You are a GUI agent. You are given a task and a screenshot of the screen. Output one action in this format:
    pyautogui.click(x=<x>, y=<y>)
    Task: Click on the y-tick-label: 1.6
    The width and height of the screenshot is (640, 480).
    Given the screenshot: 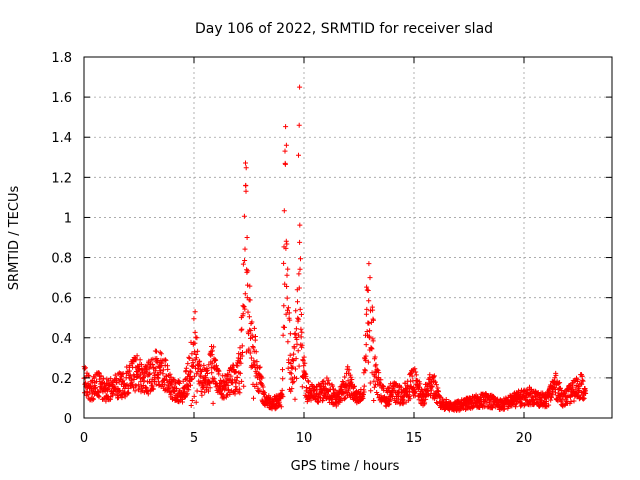 What is the action you would take?
    pyautogui.click(x=61, y=98)
    